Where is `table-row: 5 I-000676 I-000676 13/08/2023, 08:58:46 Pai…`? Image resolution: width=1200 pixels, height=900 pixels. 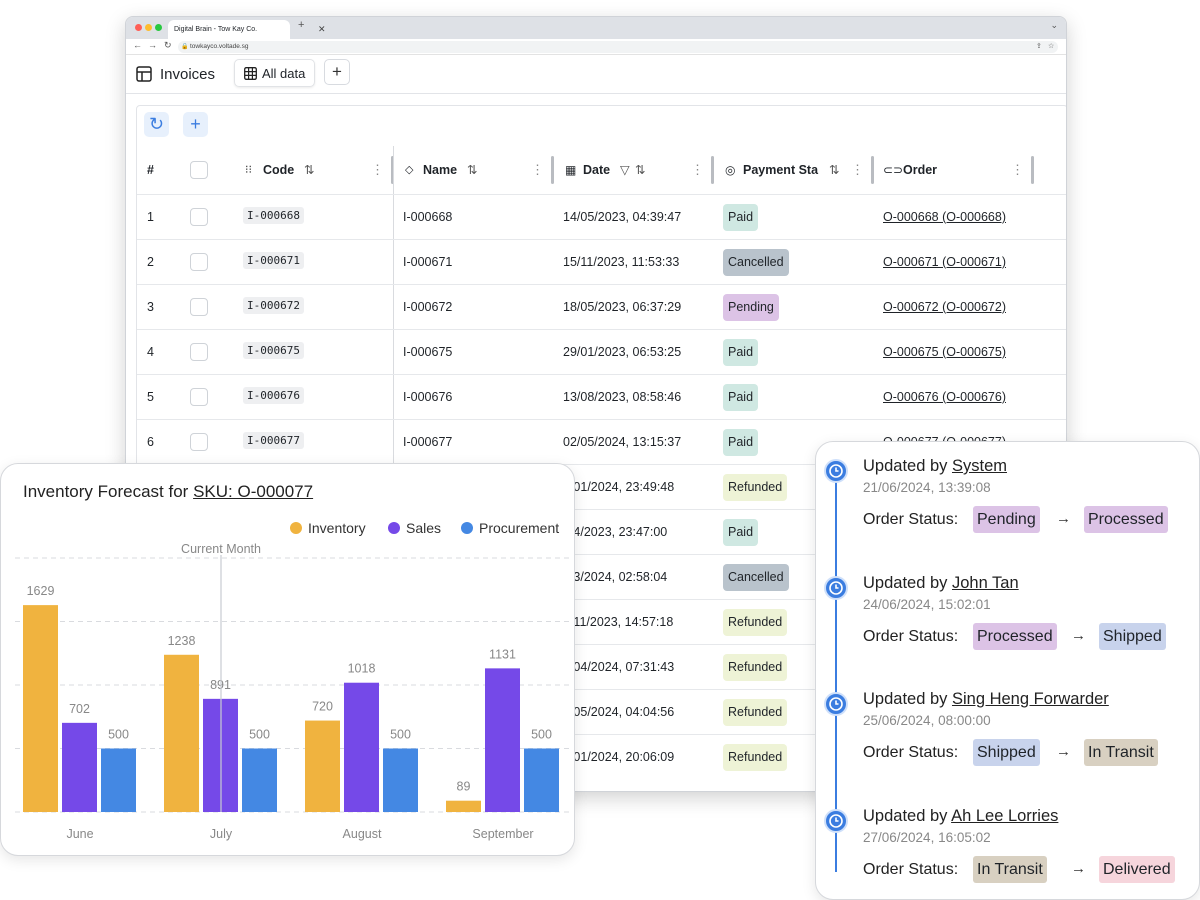
table-row: 5 I-000676 I-000676 13/08/2023, 08:58:46 Pai… is located at coordinates (601, 396).